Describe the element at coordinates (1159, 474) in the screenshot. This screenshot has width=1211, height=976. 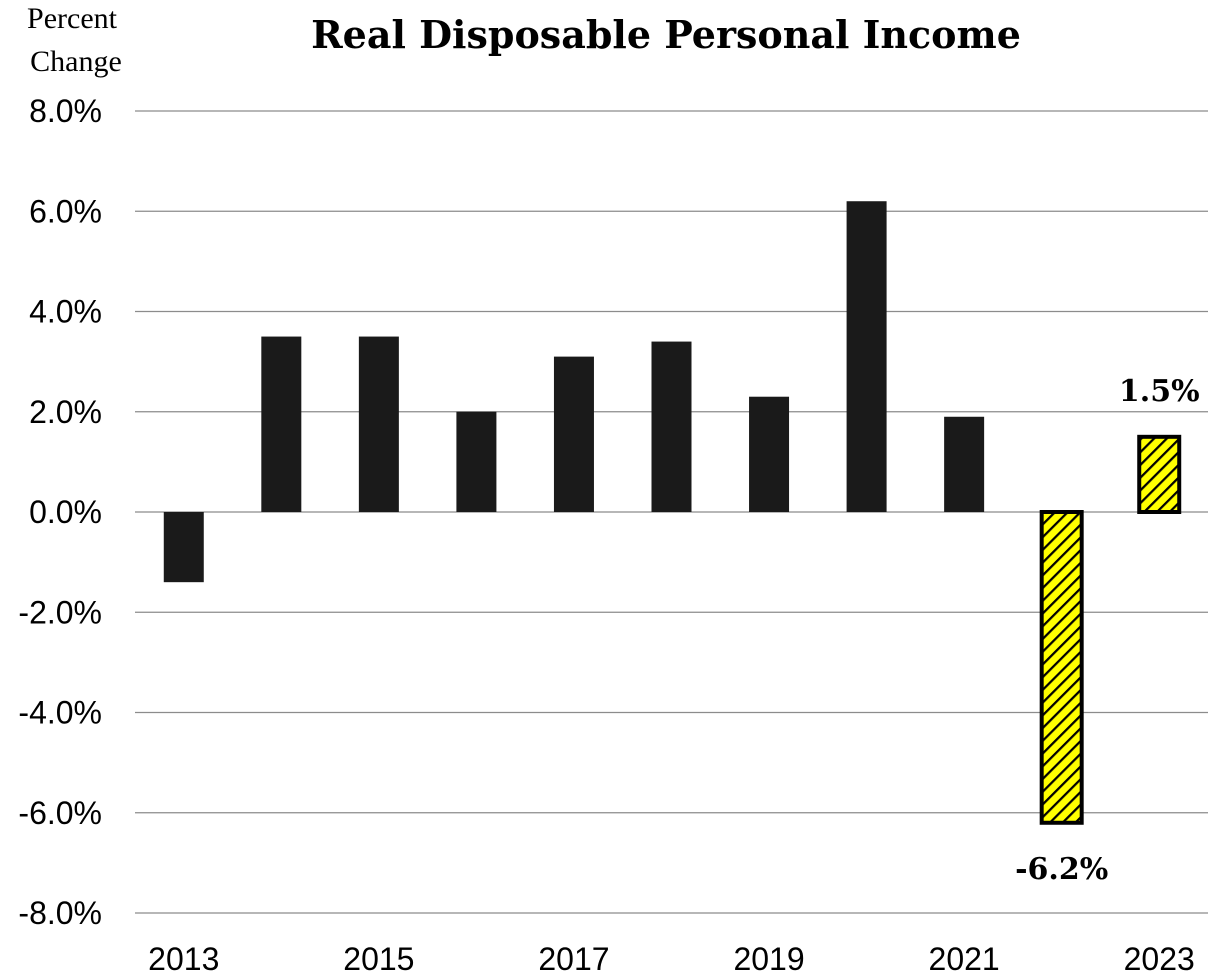
I see `bar-2023` at that location.